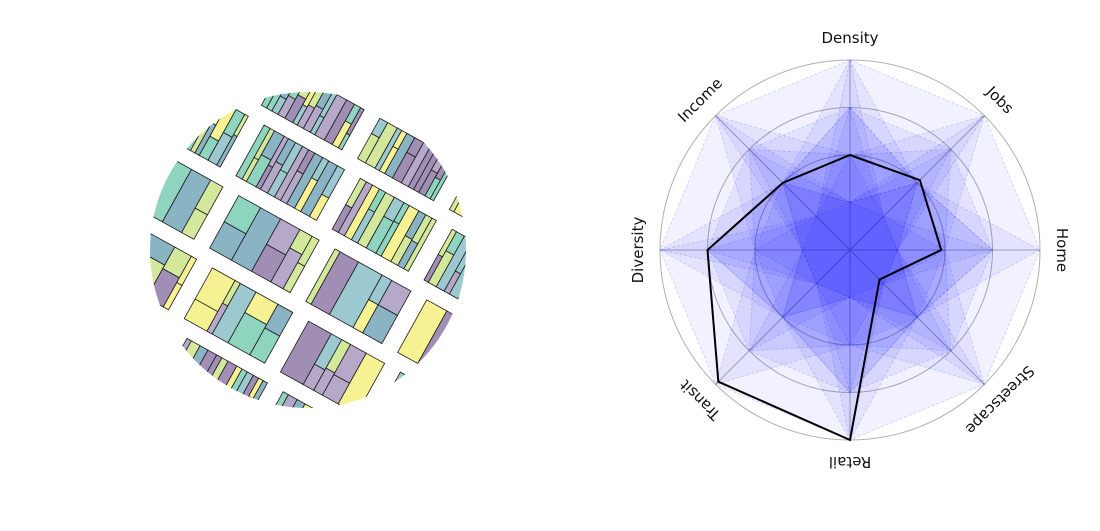 The width and height of the screenshot is (1100, 531). Describe the element at coordinates (638, 250) in the screenshot. I see `radar-axis-label: Diversity` at that location.